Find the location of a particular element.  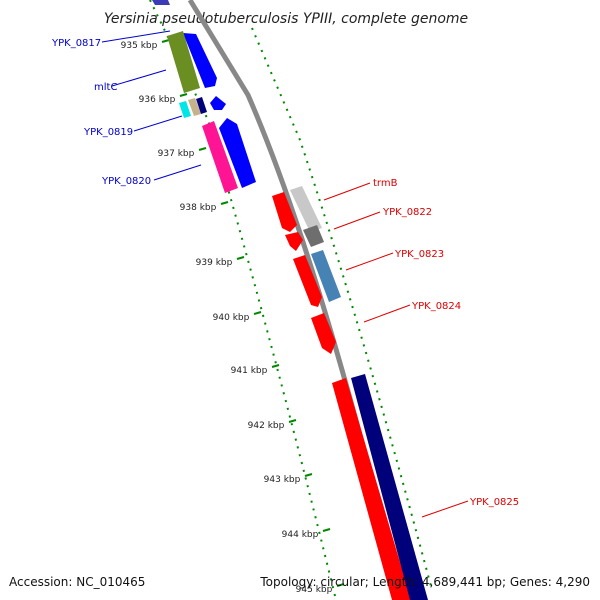

gene-feature-ypk0819-navy is located at coordinates (201, 105).